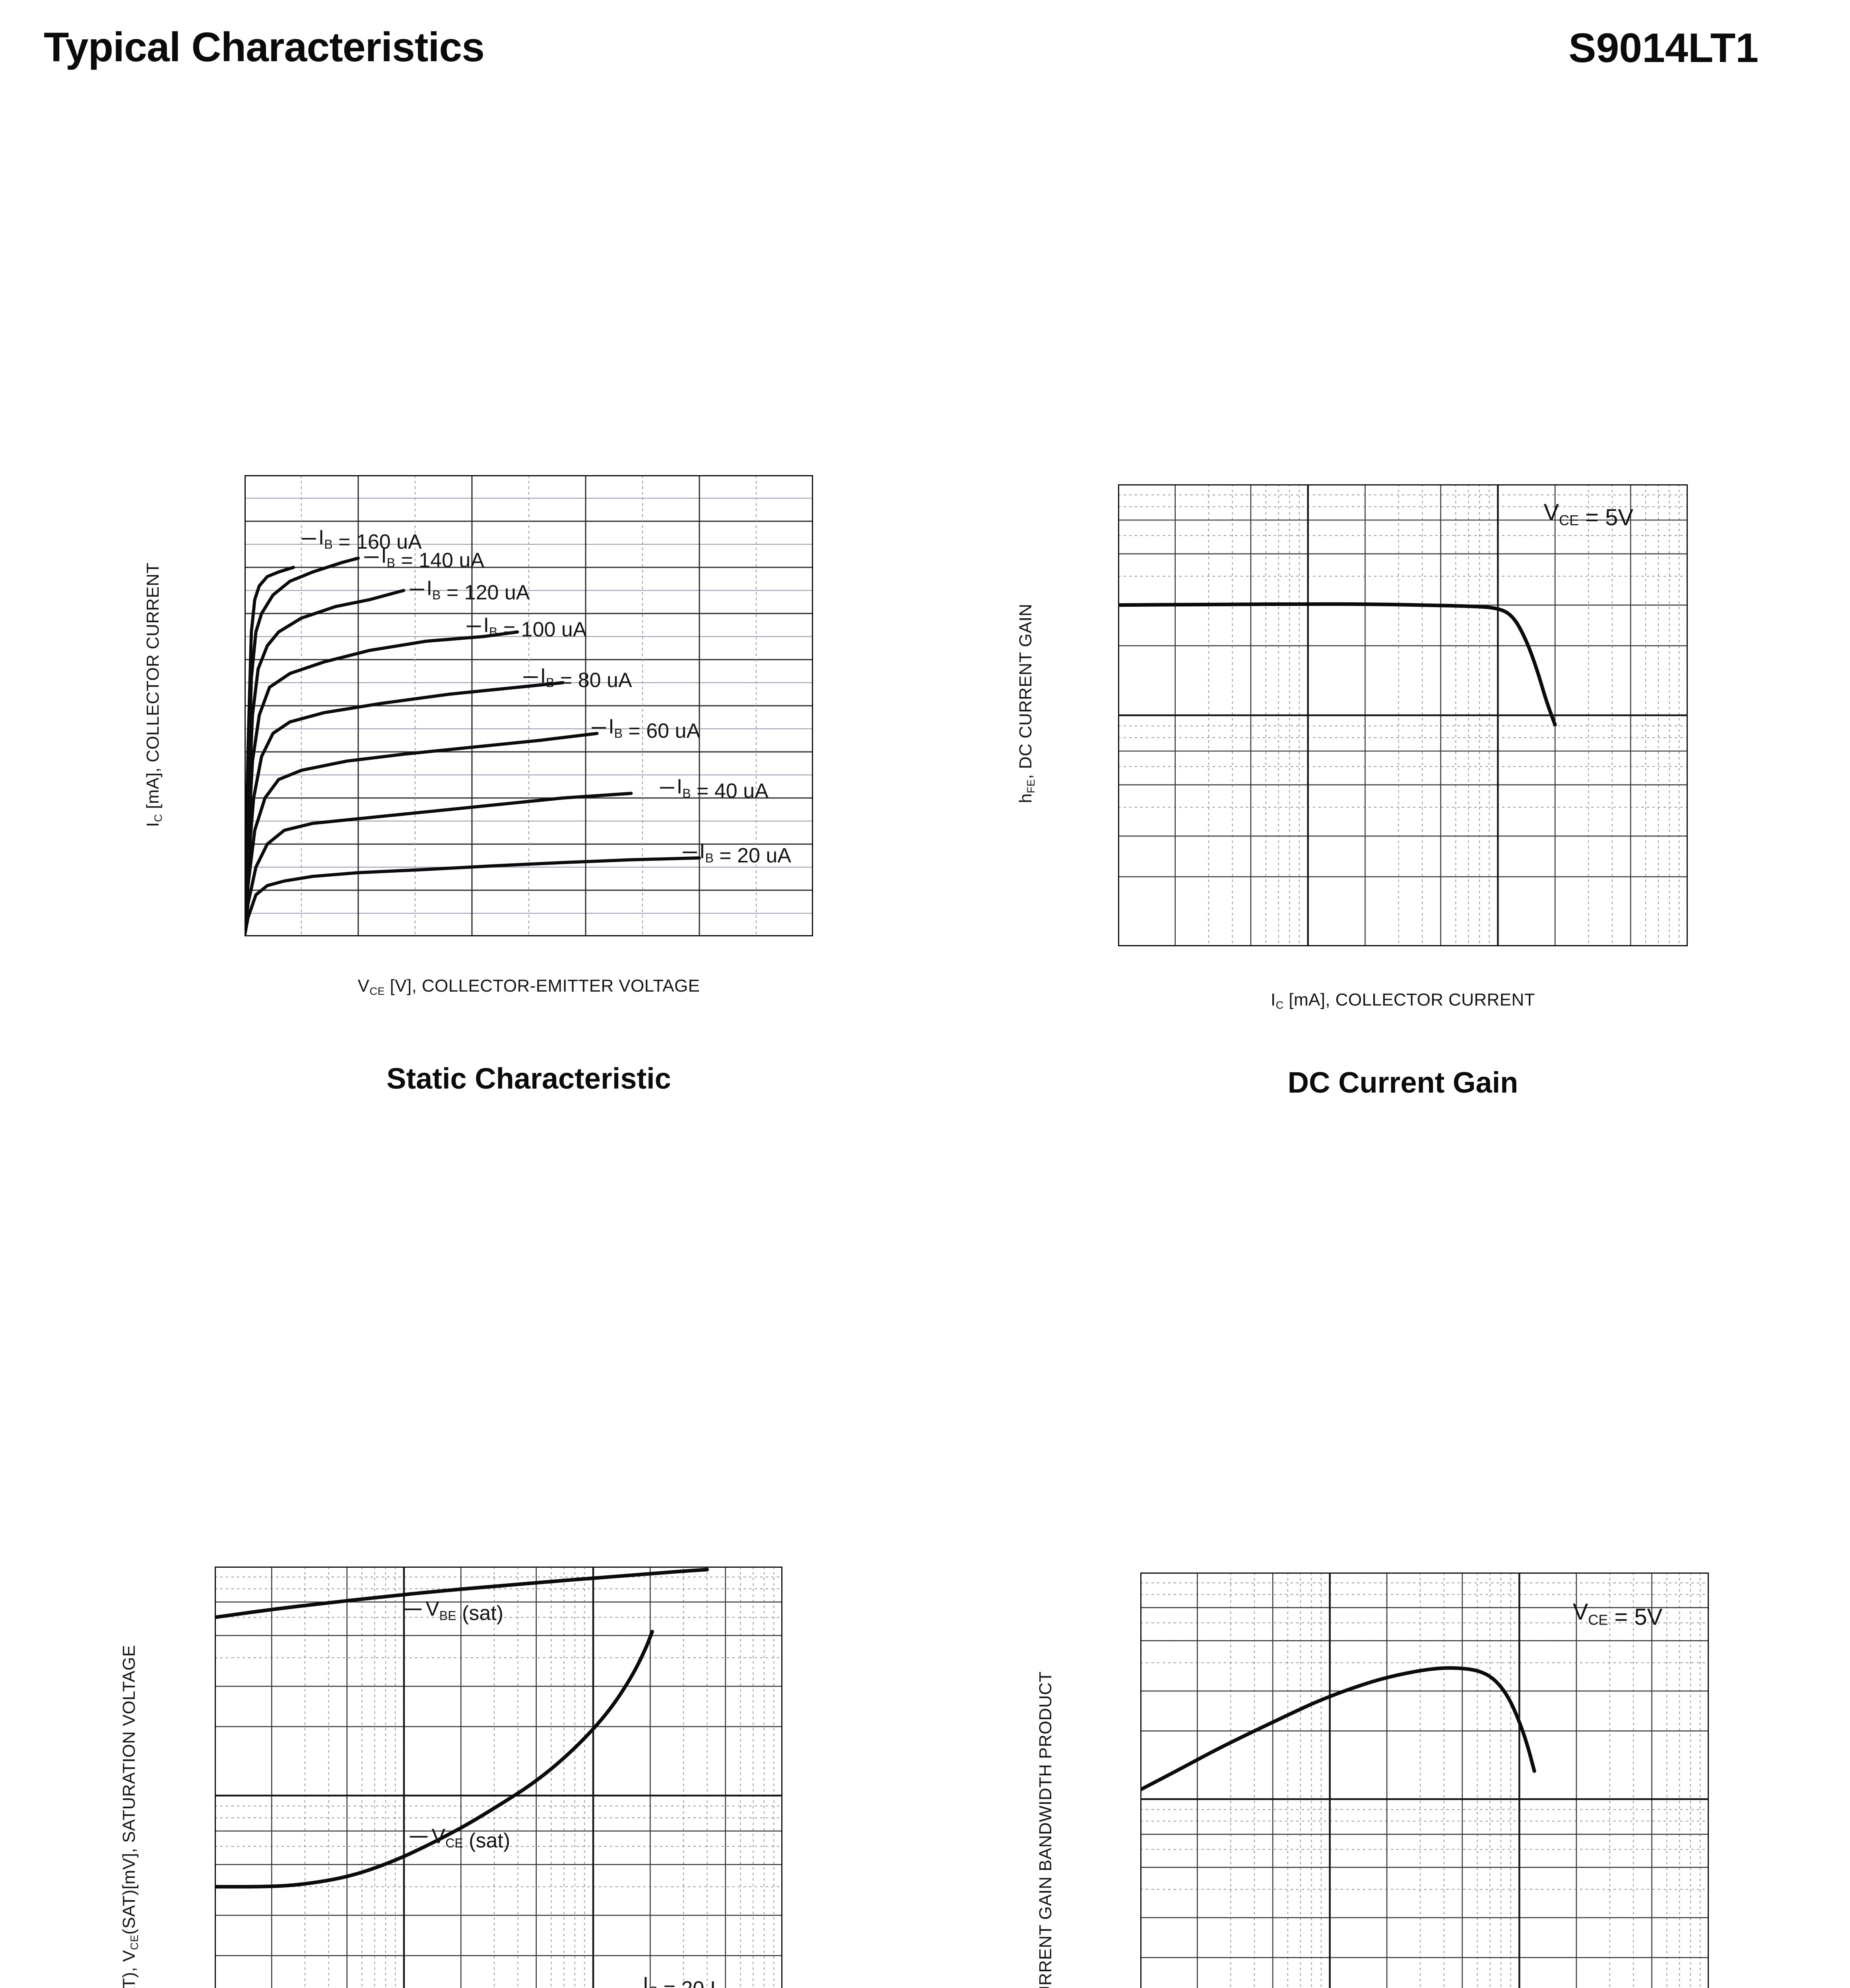 This screenshot has height=1988, width=1850. Describe the element at coordinates (1026, 703) in the screenshot. I see `hfe-y-axis-label: hFE, DC CURRENT GAIN` at that location.